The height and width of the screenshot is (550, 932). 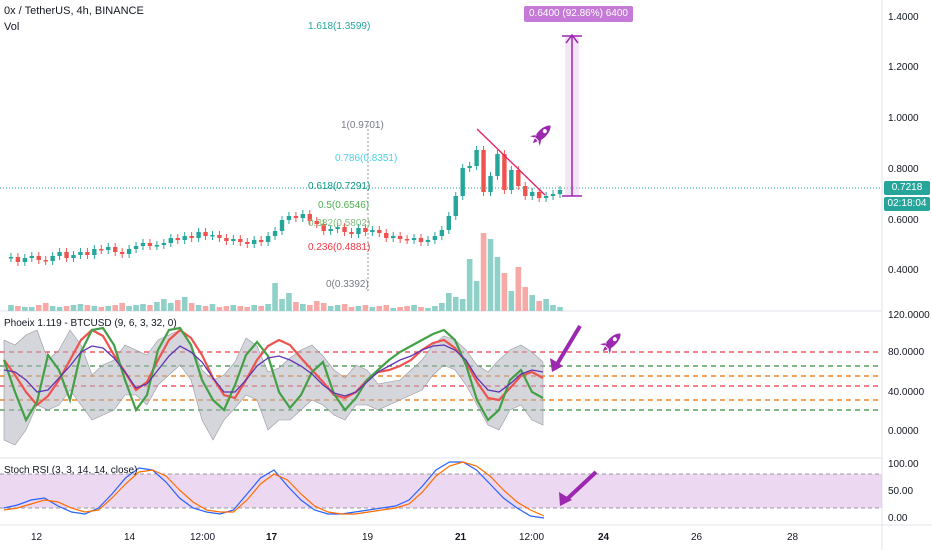 What do you see at coordinates (339, 247) in the screenshot?
I see `fib-level-label: 0.236(0.4881)` at bounding box center [339, 247].